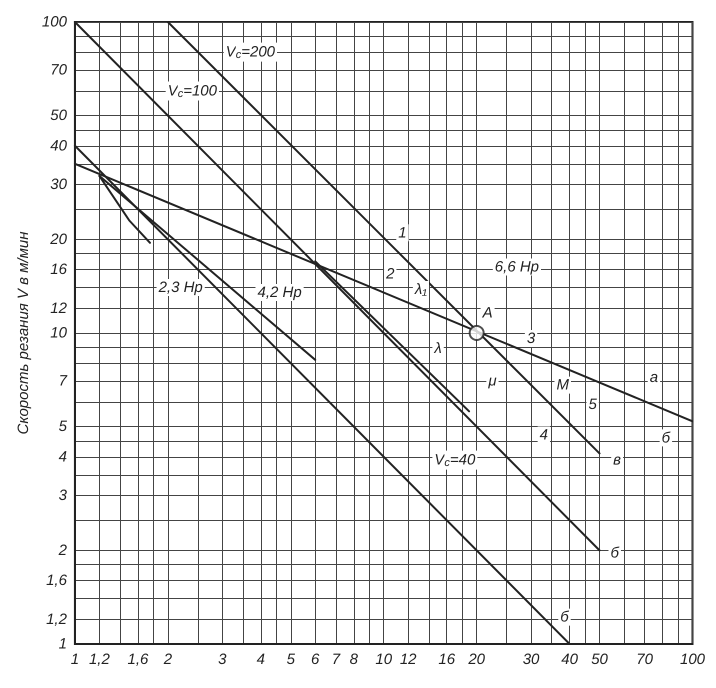 The width and height of the screenshot is (716, 688). I want to click on x-tick-label: 3, so click(223, 659).